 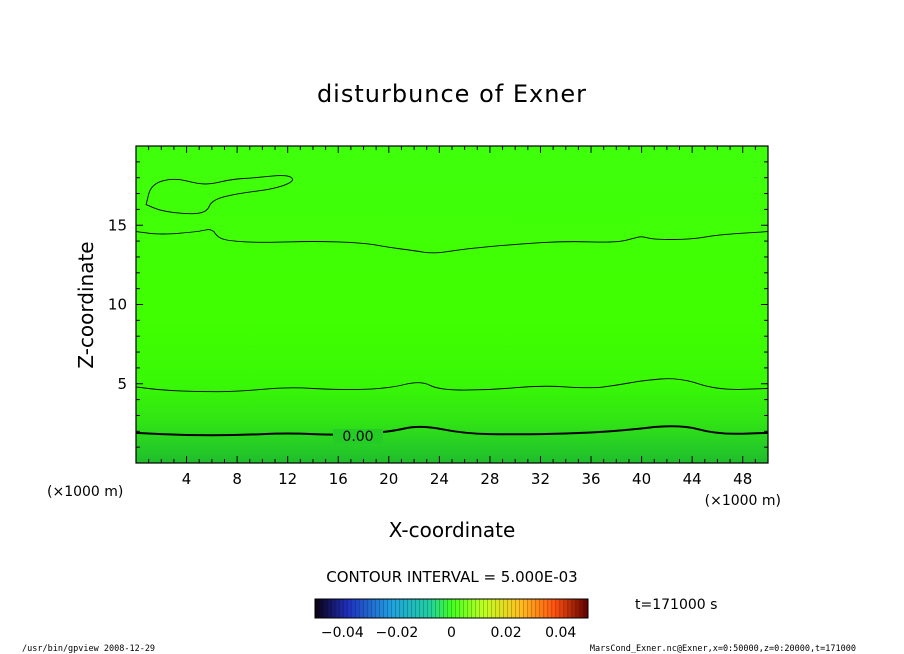 What do you see at coordinates (452, 530) in the screenshot?
I see `x-axis-label: X-coordinate` at bounding box center [452, 530].